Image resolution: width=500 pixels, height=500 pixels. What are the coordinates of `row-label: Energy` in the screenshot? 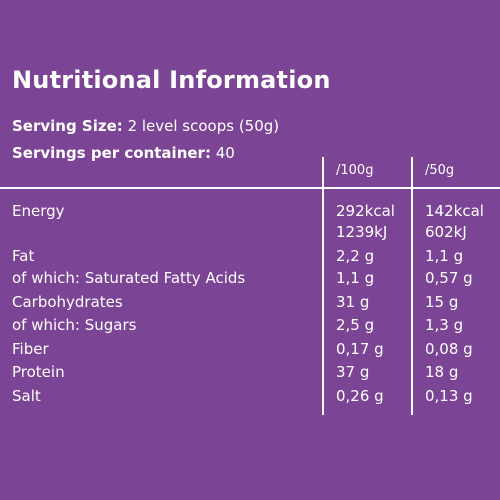 It's located at (38, 211).